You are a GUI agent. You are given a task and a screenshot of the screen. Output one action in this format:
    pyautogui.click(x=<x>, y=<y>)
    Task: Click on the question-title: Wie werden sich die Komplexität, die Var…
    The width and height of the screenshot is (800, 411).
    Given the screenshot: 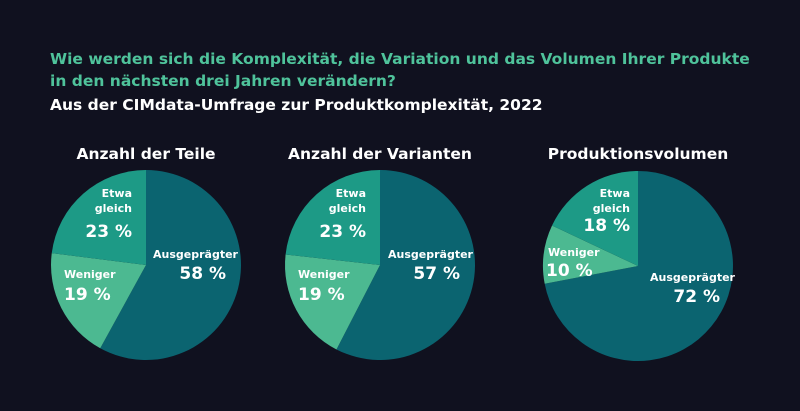 What is the action you would take?
    pyautogui.click(x=400, y=70)
    